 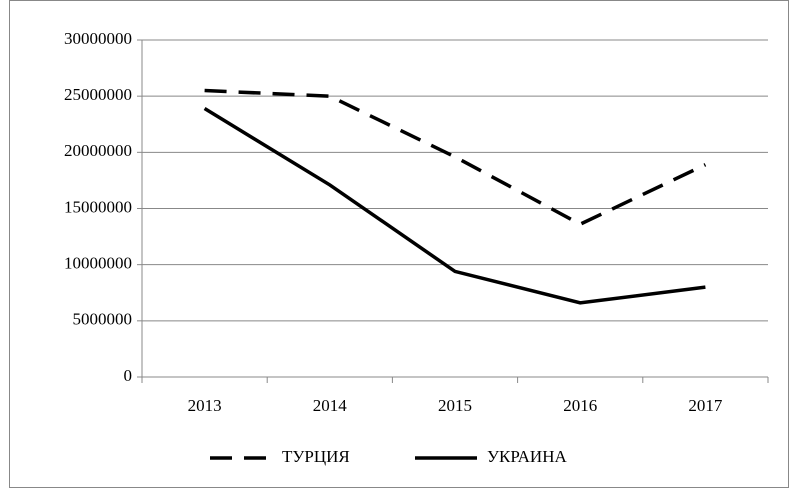 I want to click on x-tick-label: 2013, so click(x=205, y=405).